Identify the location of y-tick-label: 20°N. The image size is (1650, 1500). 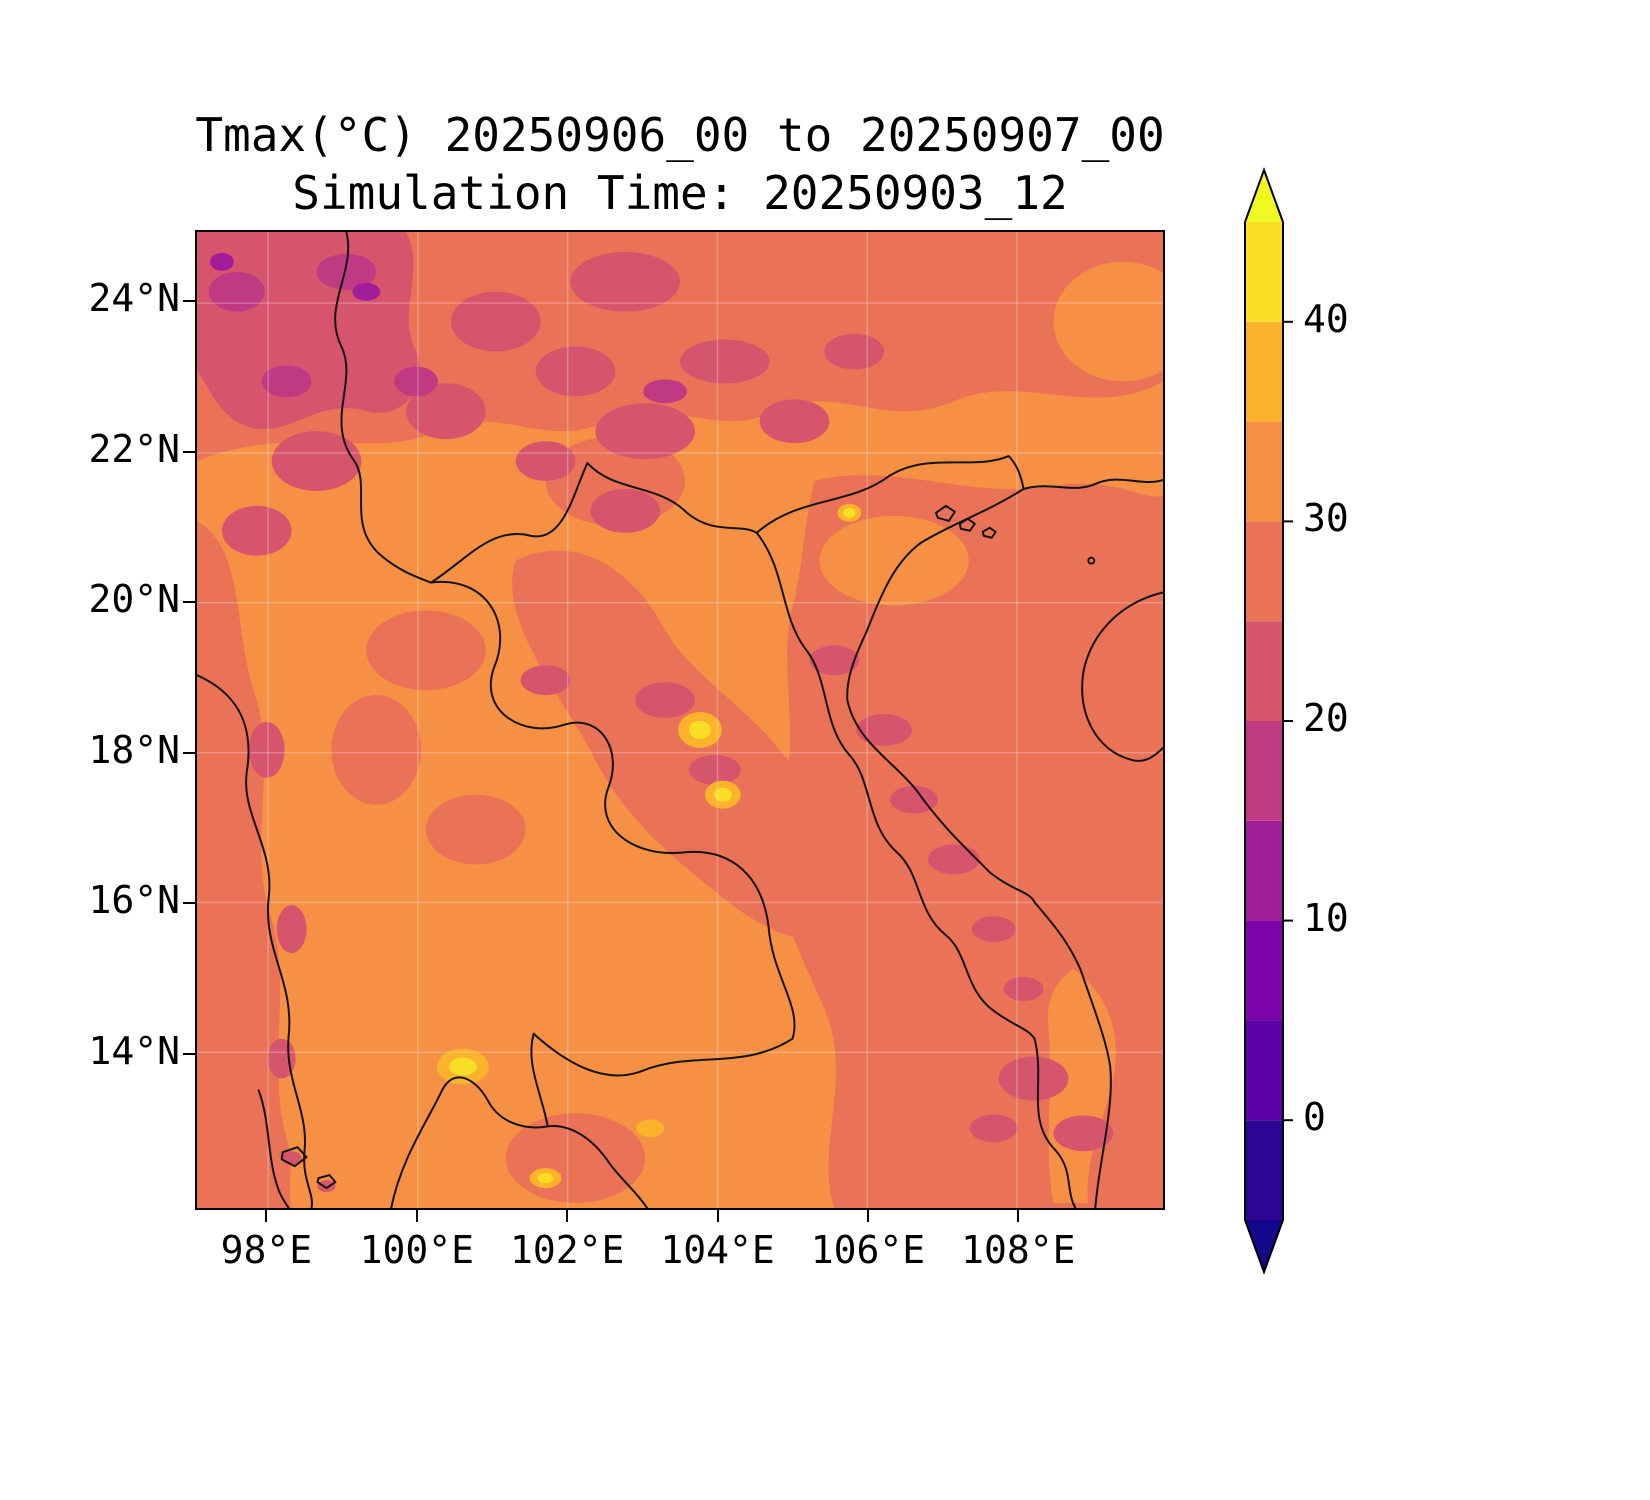
(134, 599).